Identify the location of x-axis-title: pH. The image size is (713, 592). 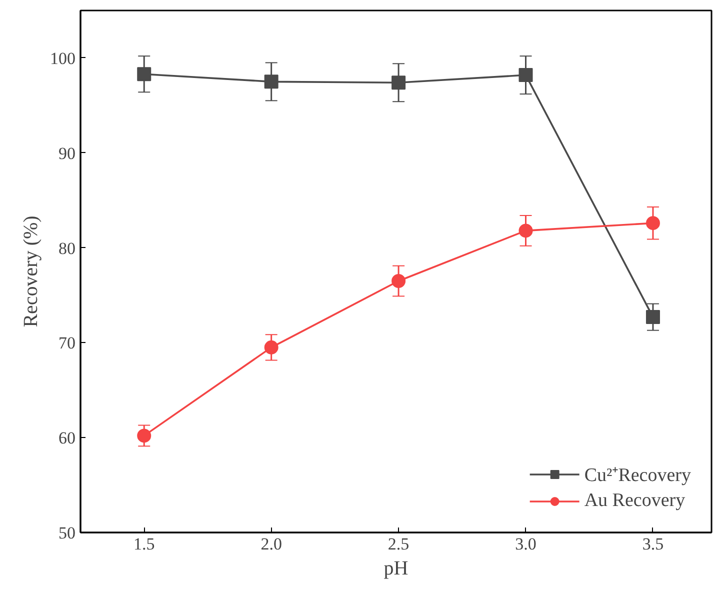
(396, 569).